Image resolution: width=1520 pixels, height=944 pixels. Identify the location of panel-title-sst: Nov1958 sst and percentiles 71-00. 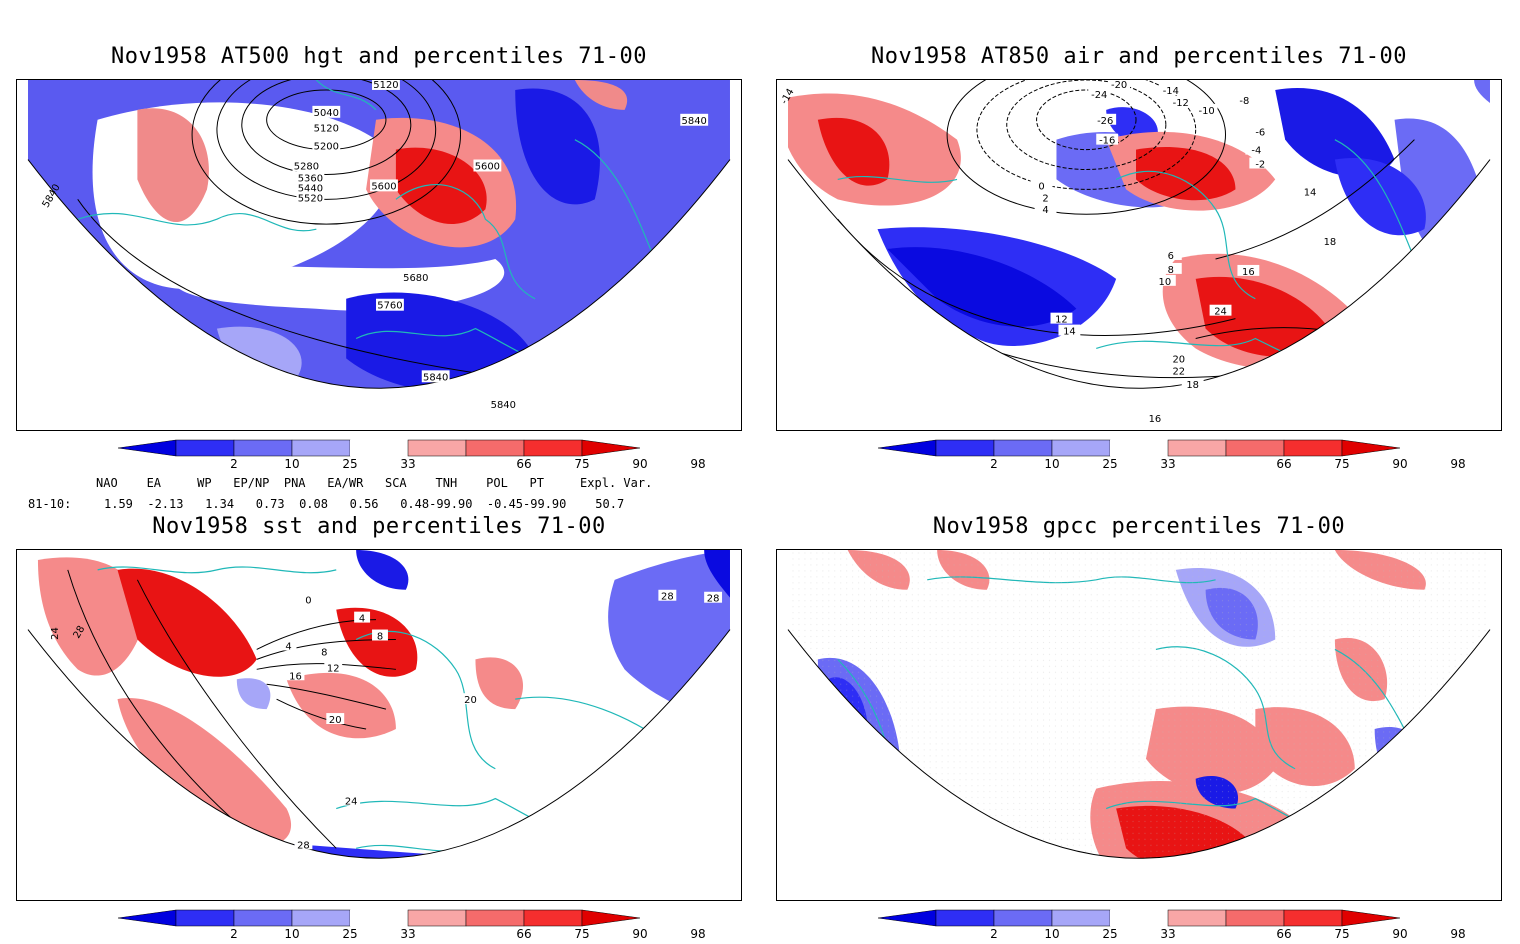
(379, 526).